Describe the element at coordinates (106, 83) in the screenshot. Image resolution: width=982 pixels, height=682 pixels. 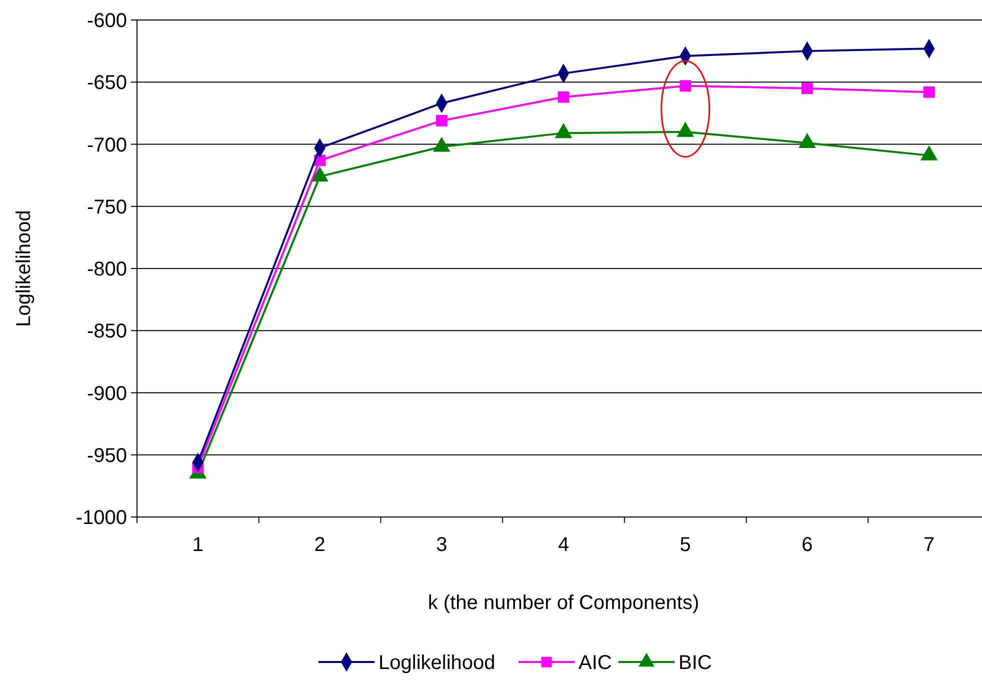
I see `y-tick-label: -650` at that location.